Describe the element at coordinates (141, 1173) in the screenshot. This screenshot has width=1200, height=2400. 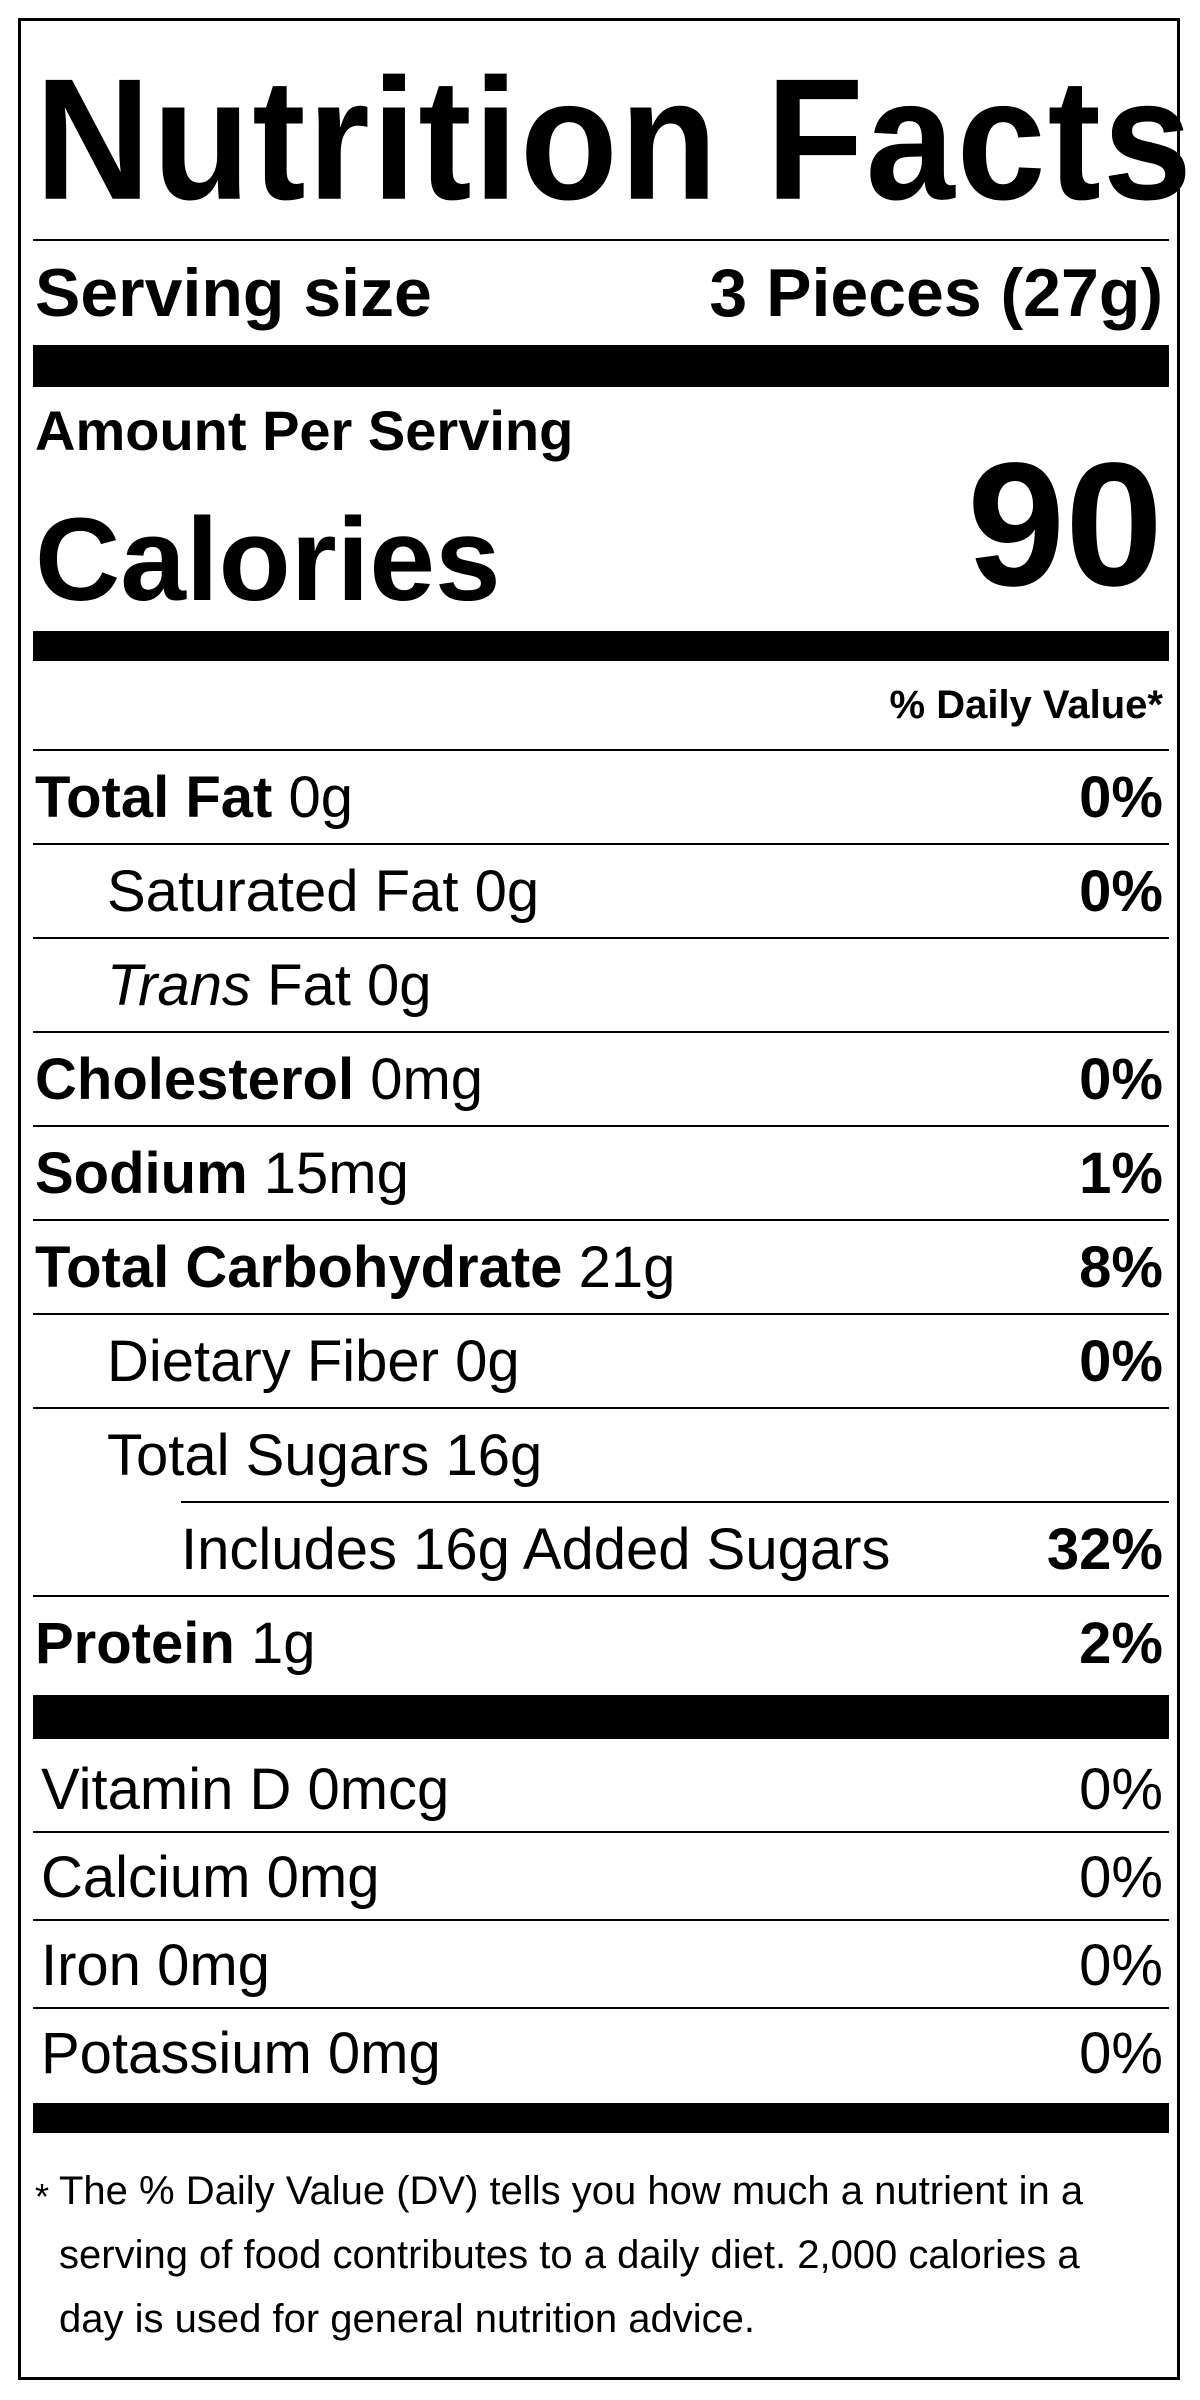
I see `nutrient-name: Sodium` at that location.